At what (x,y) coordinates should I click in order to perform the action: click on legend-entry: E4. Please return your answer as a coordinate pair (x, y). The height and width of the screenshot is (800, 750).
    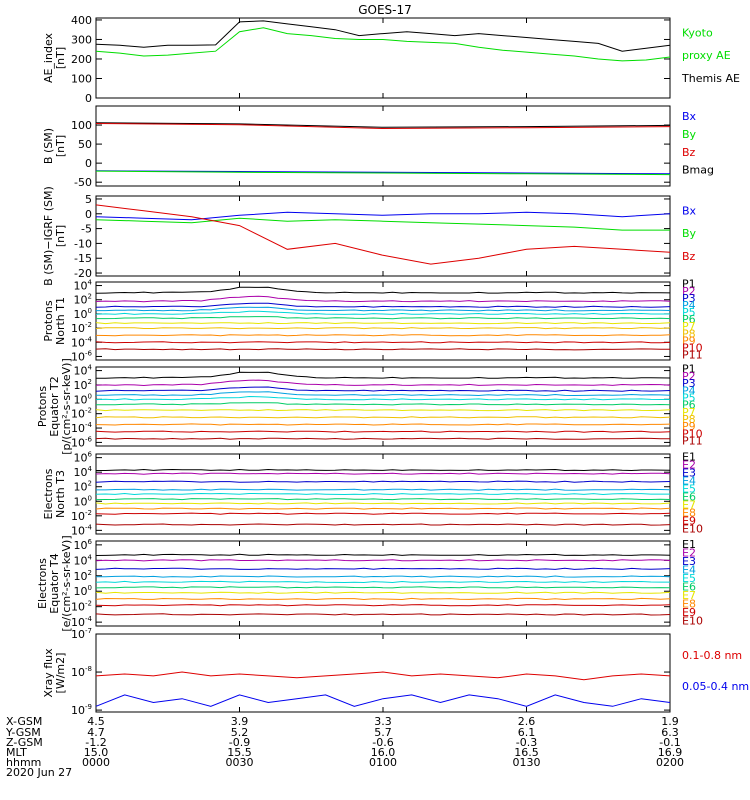
    Looking at the image, I should click on (689, 569).